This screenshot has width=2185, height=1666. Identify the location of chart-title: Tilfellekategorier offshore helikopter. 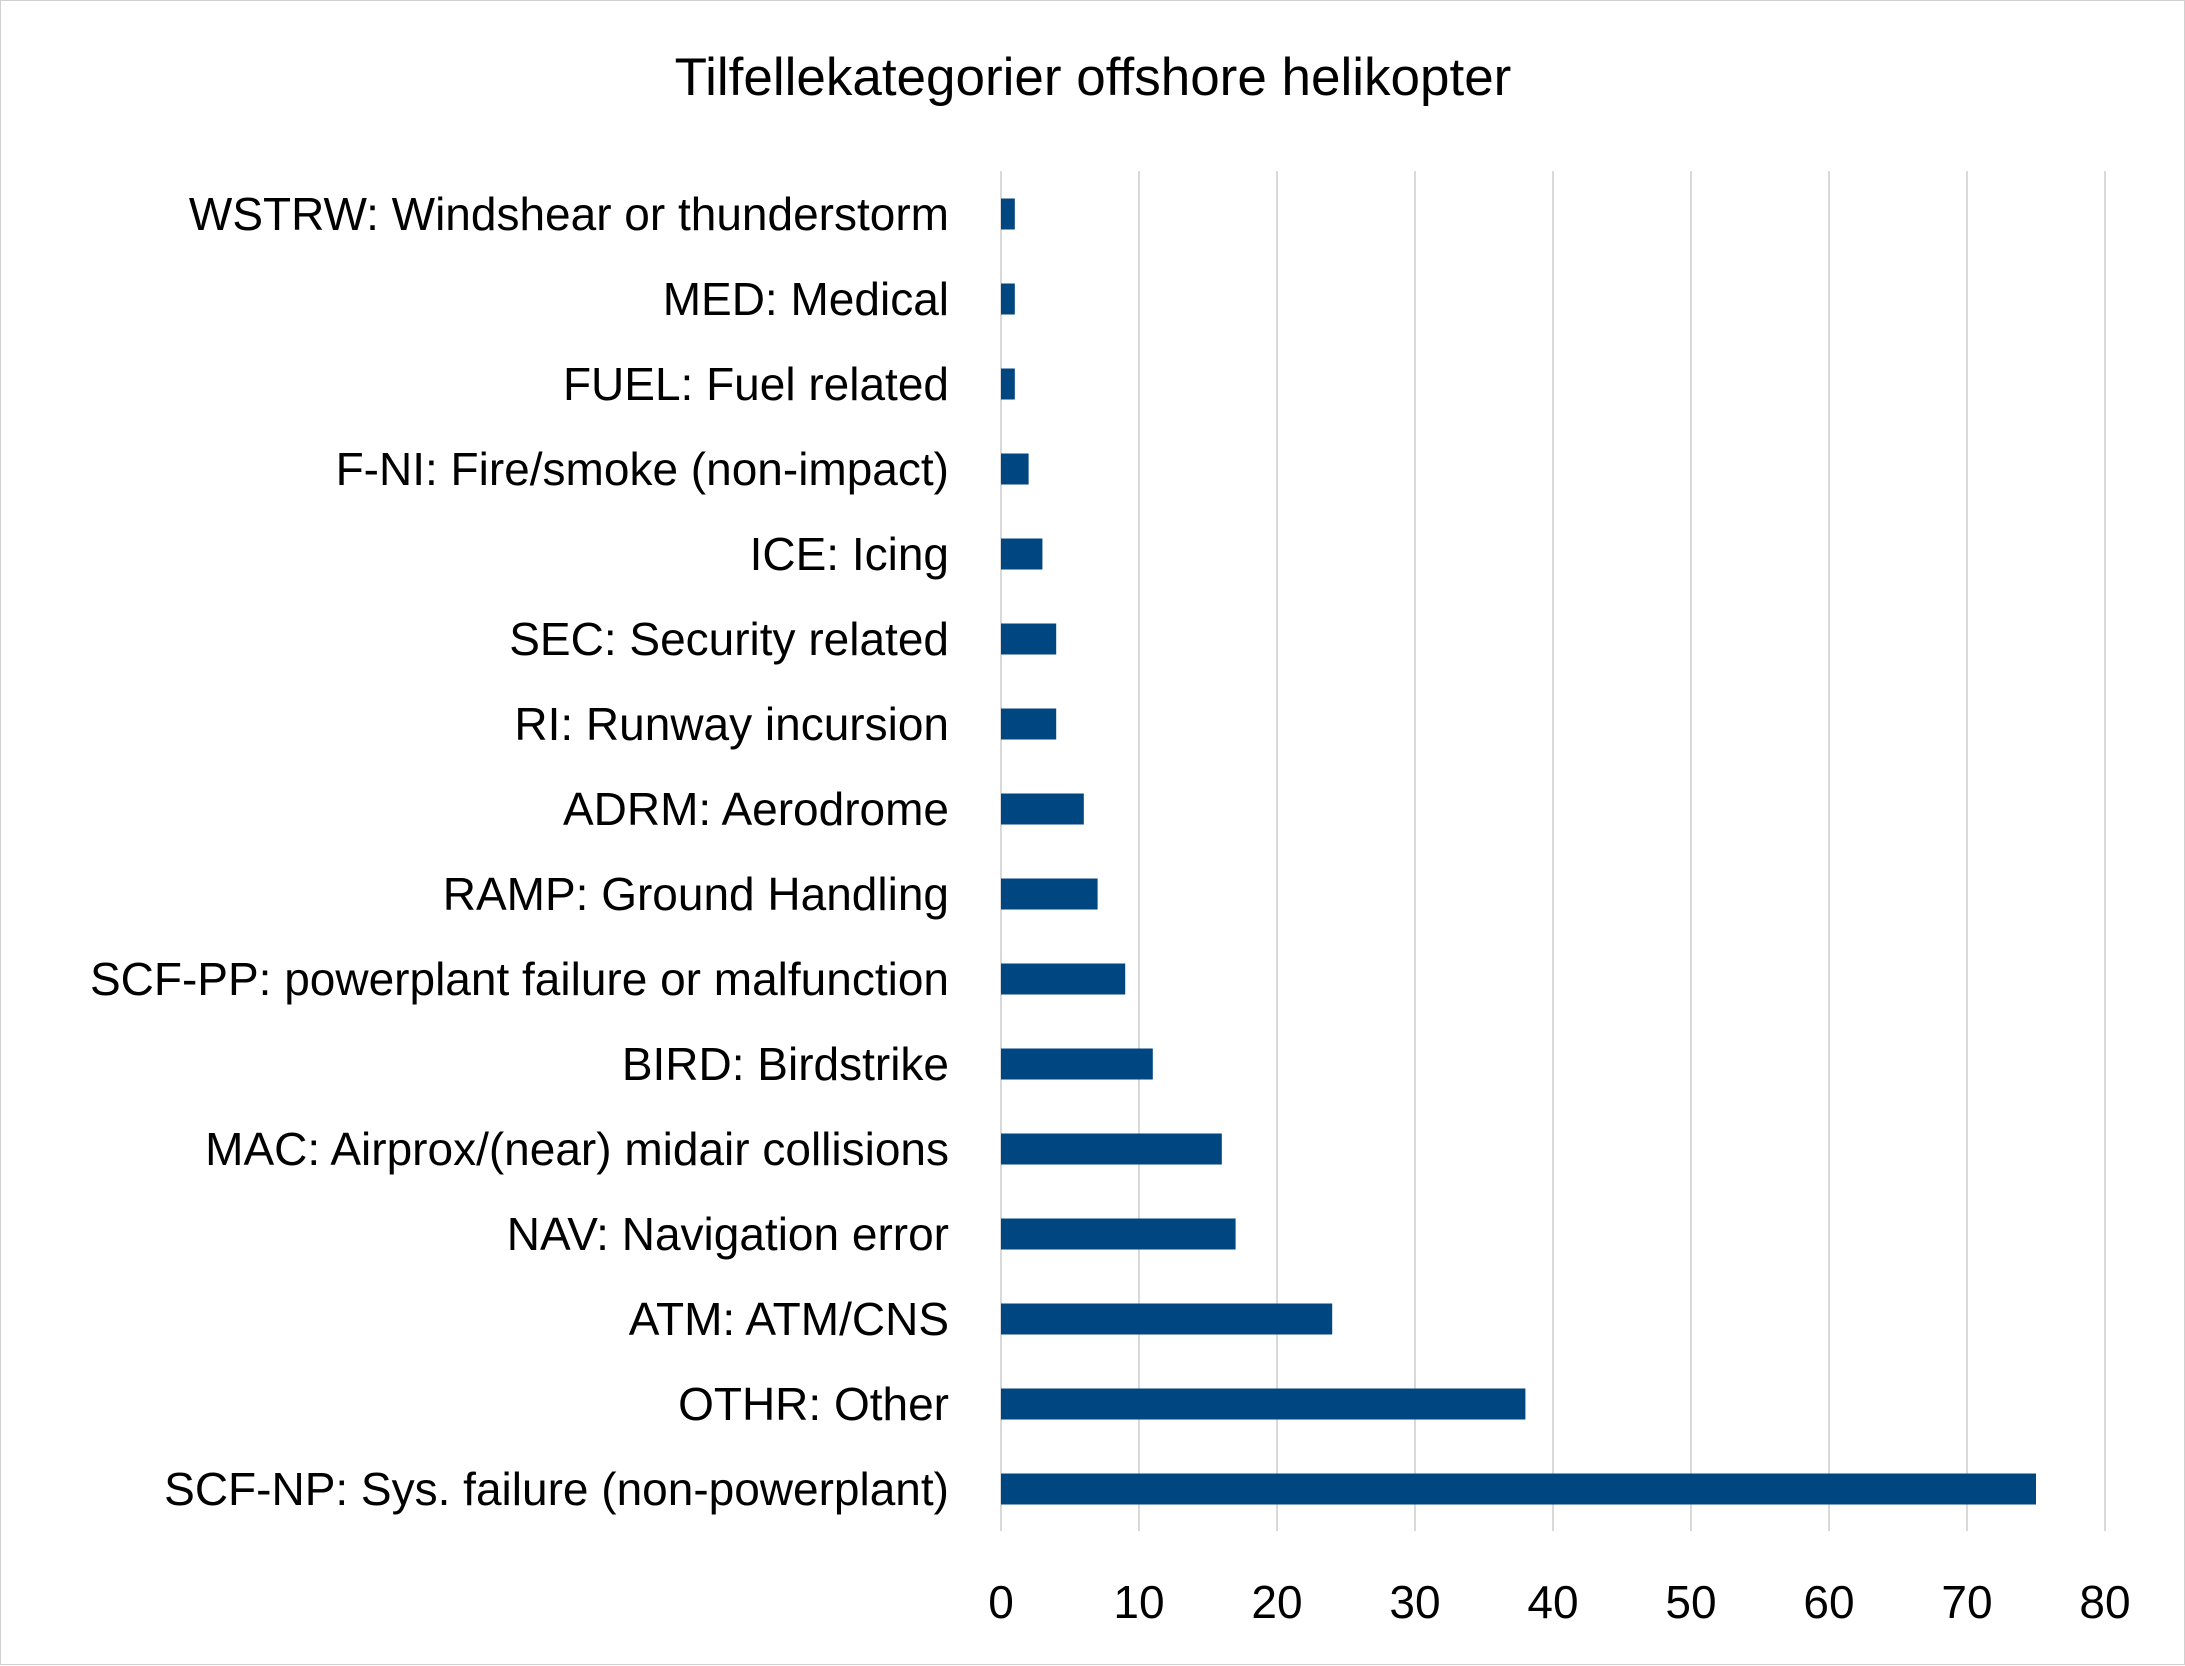
(1093, 77).